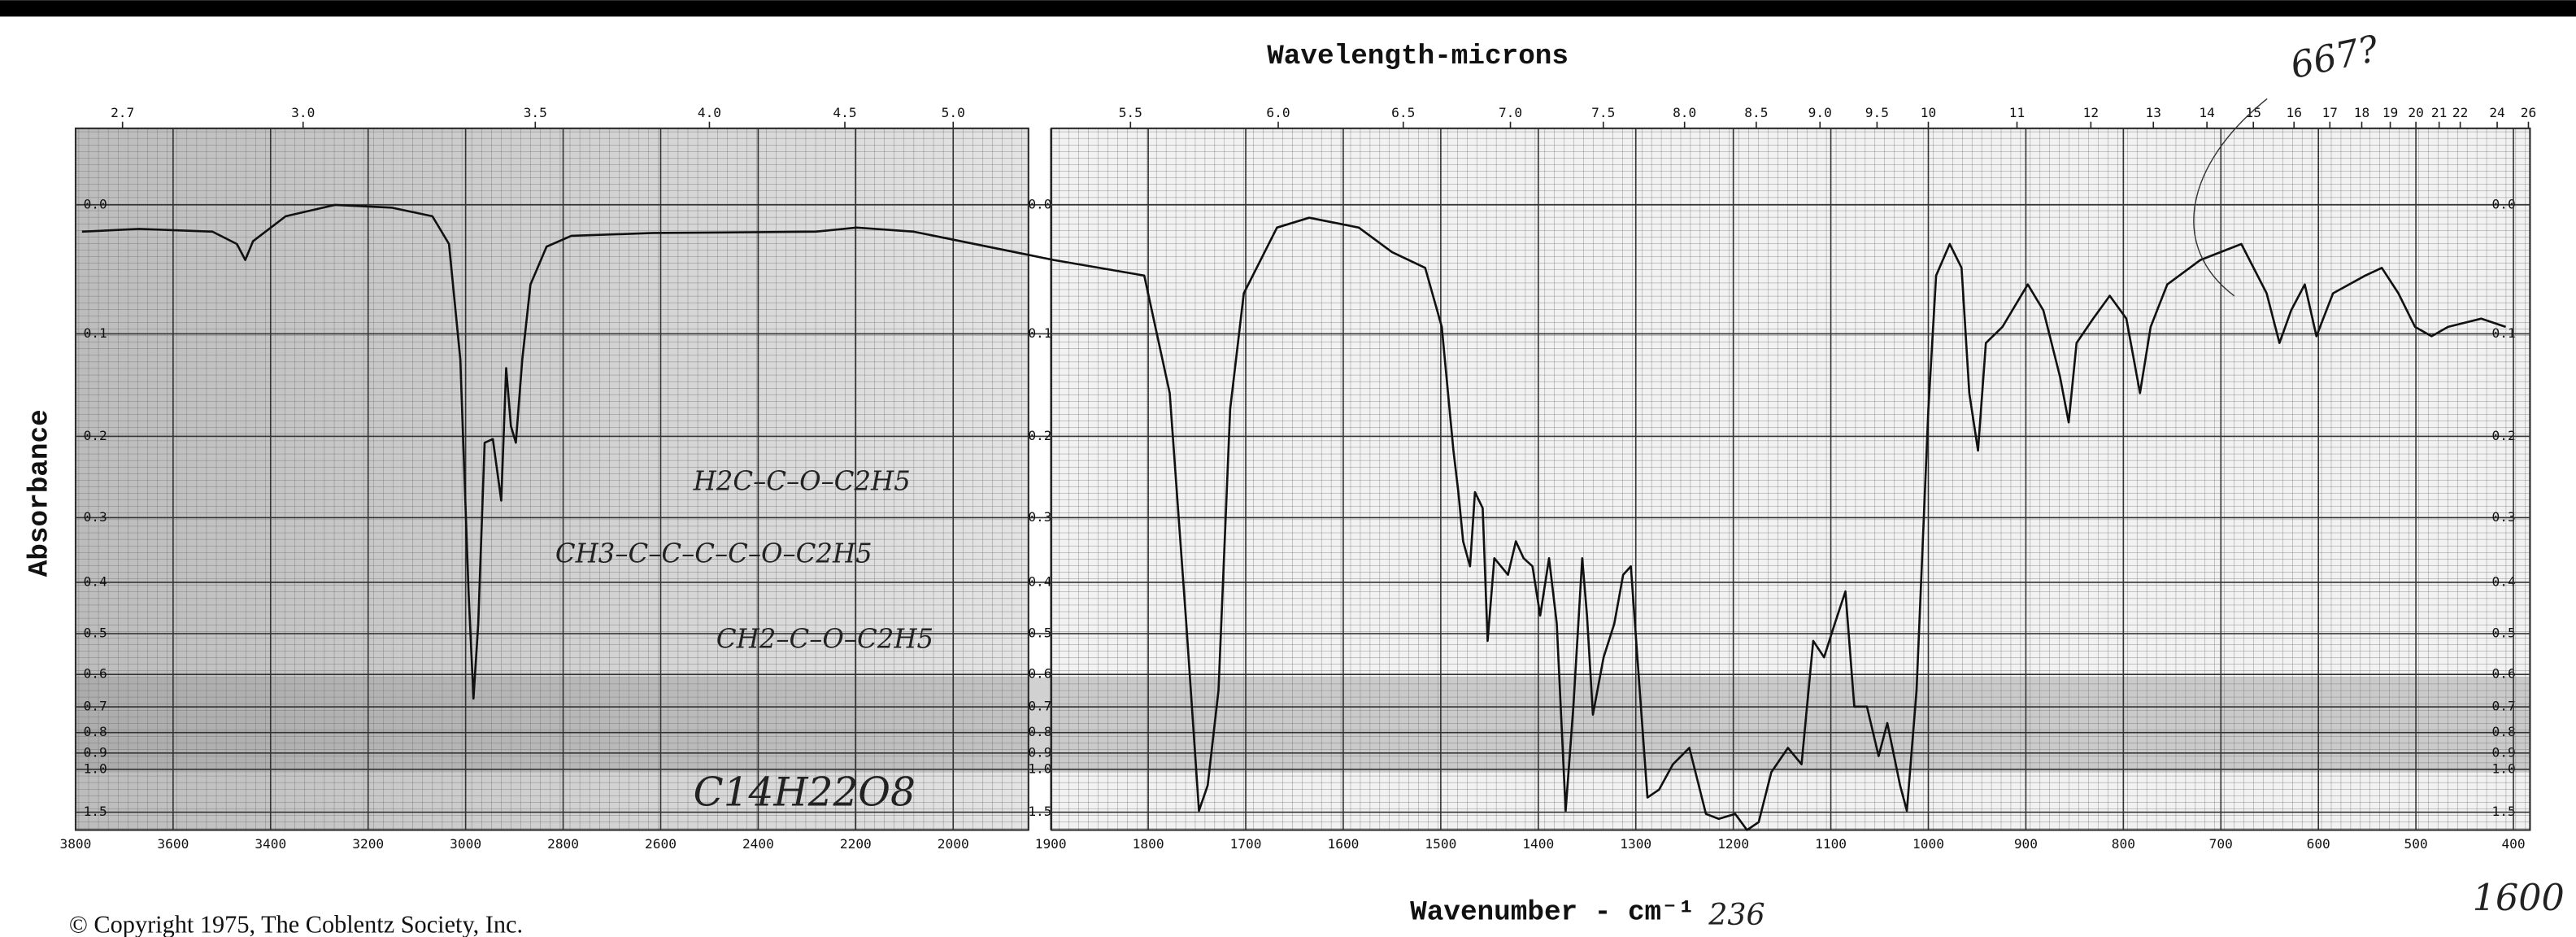 The width and height of the screenshot is (2576, 937). What do you see at coordinates (303, 112) in the screenshot?
I see `x2-tick-label: 3.0` at bounding box center [303, 112].